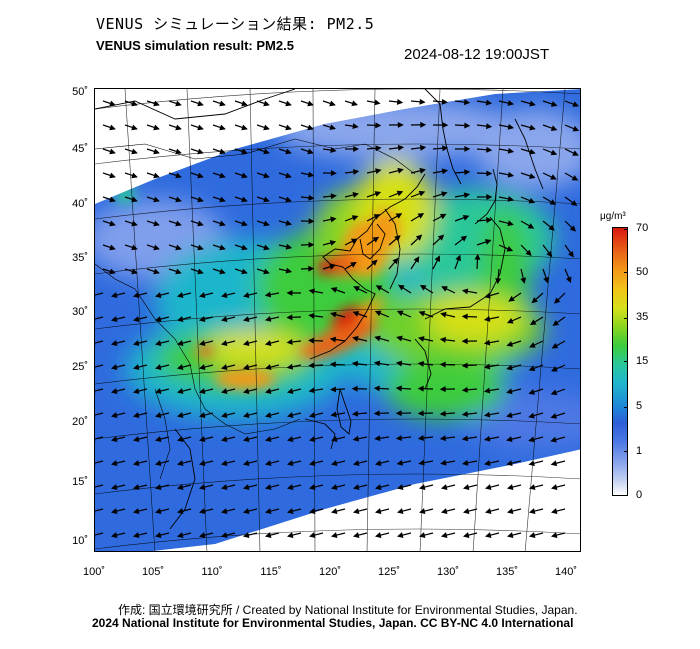  Describe the element at coordinates (639, 495) in the screenshot. I see `colorbar-label: 0` at that location.